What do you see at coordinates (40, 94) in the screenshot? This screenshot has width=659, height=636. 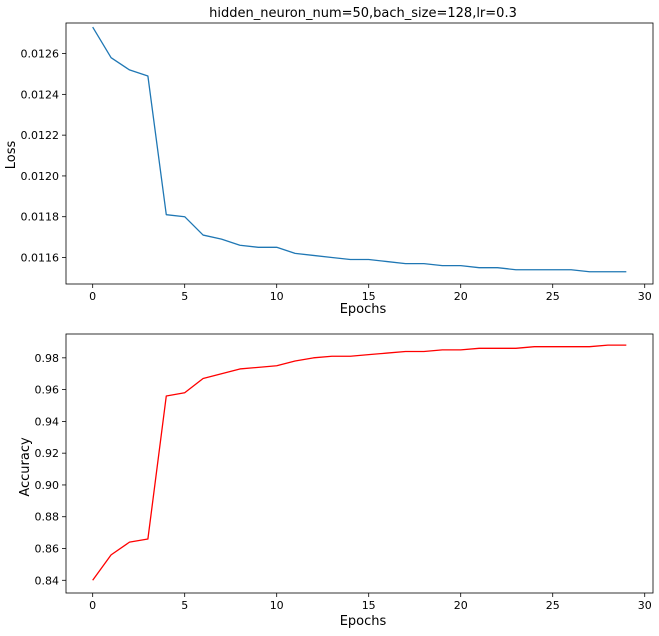 I see `loss-ytick-label: 0.0124` at bounding box center [40, 94].